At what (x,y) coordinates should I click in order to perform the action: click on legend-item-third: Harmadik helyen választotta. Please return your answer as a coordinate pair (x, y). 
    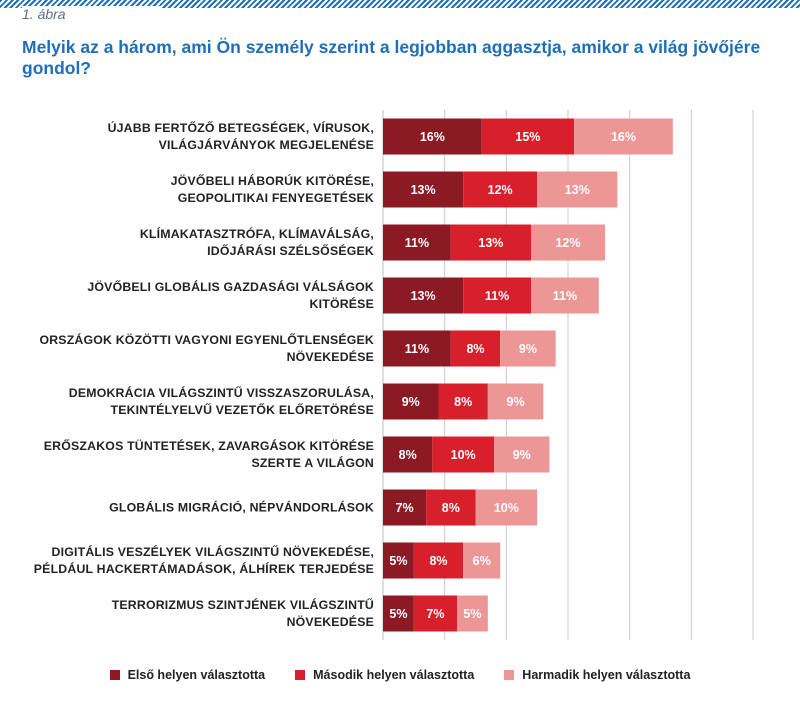
    Looking at the image, I should click on (597, 675).